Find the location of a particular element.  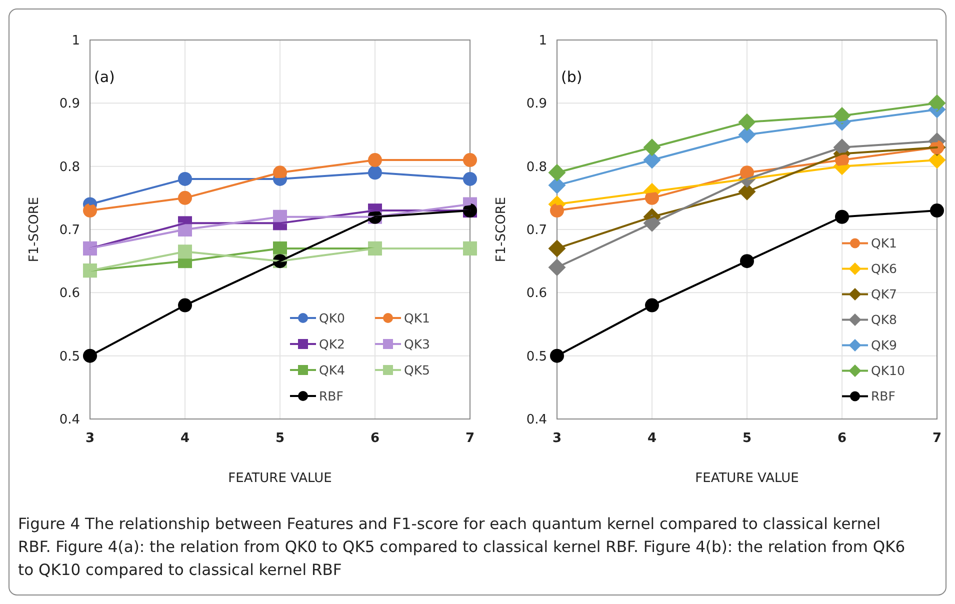

legend-label: QK8 is located at coordinates (884, 320).